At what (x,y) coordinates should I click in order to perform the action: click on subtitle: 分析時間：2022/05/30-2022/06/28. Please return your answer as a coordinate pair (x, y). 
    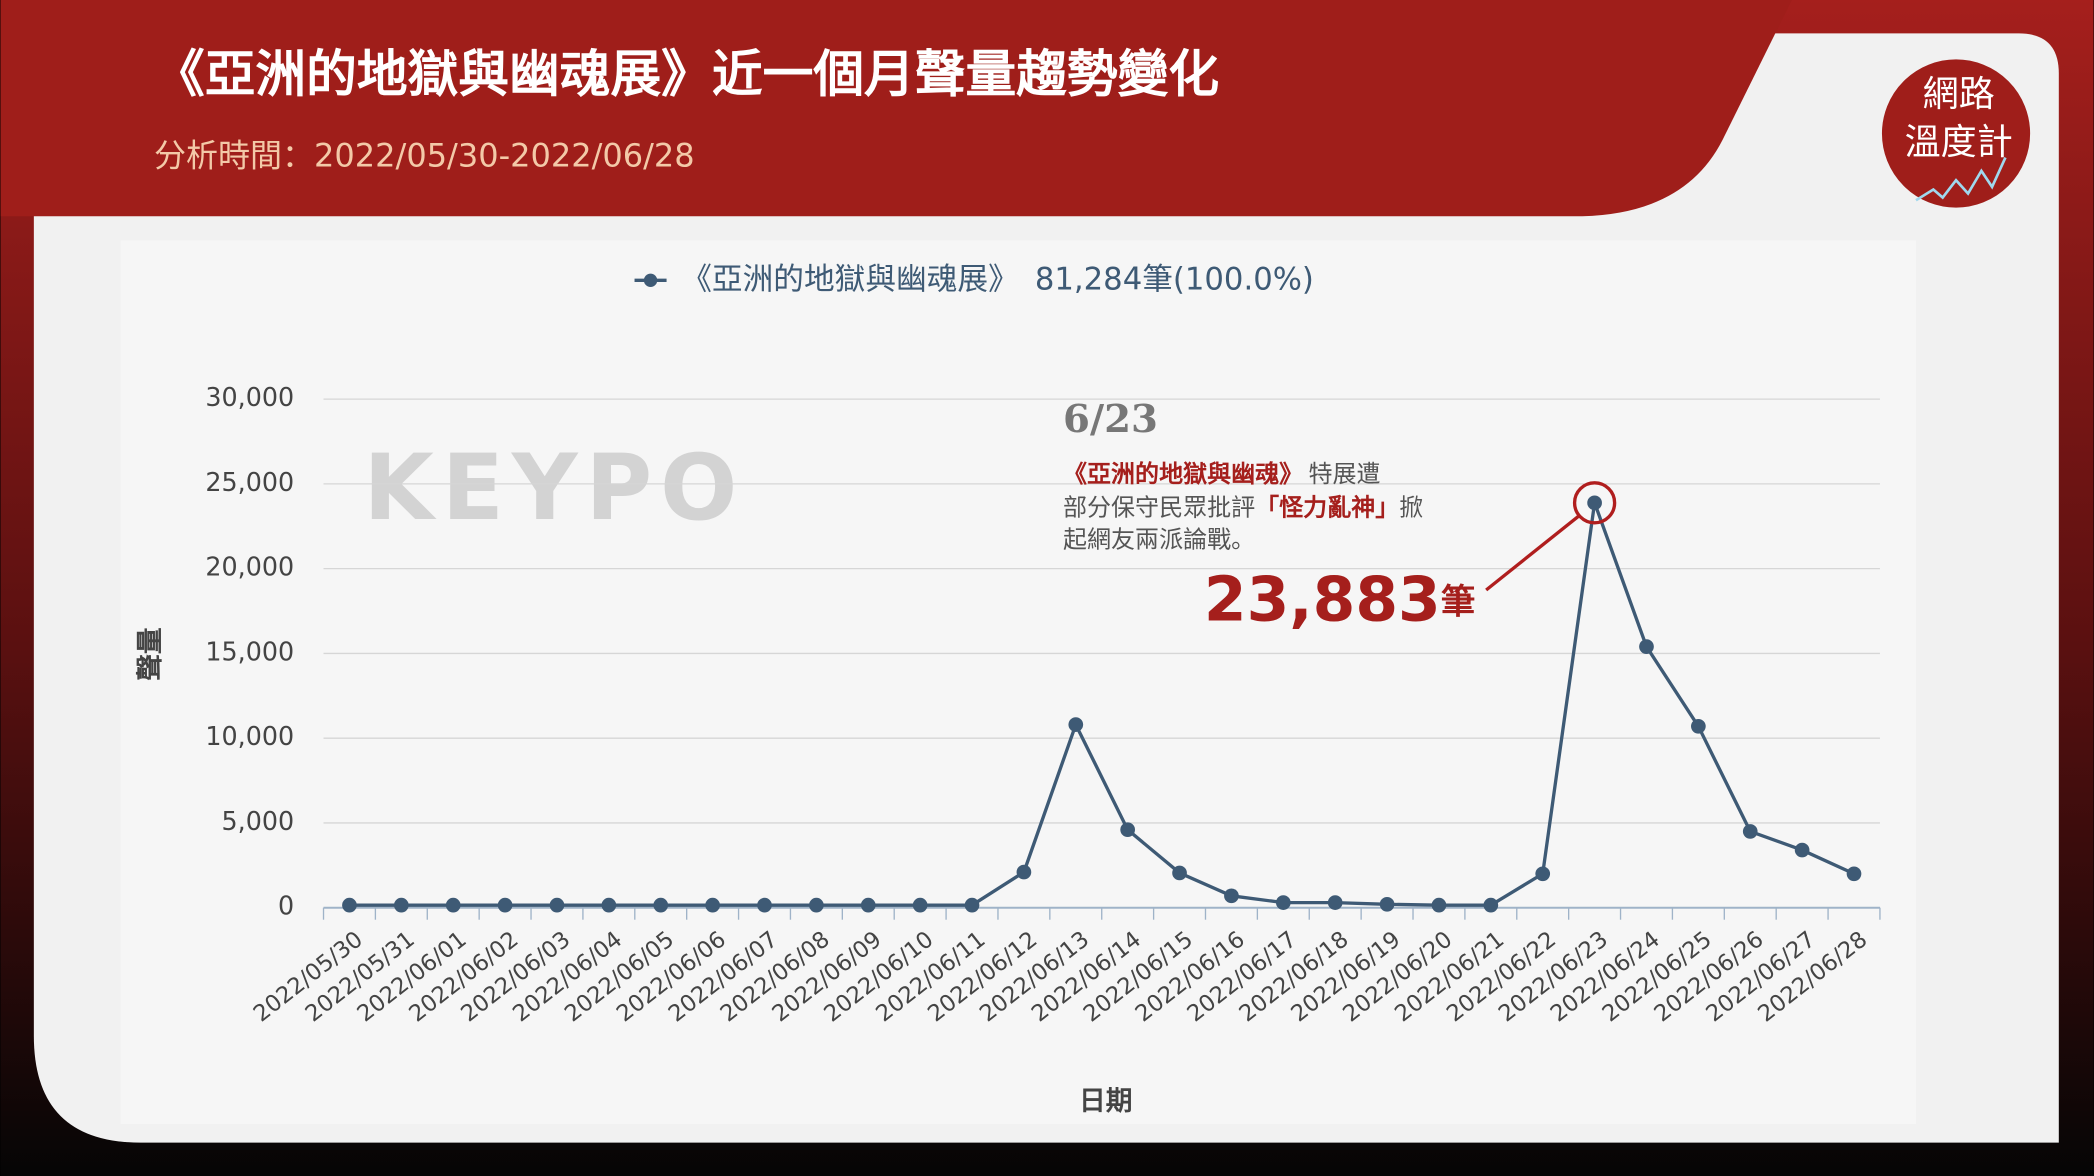
    Looking at the image, I should click on (424, 156).